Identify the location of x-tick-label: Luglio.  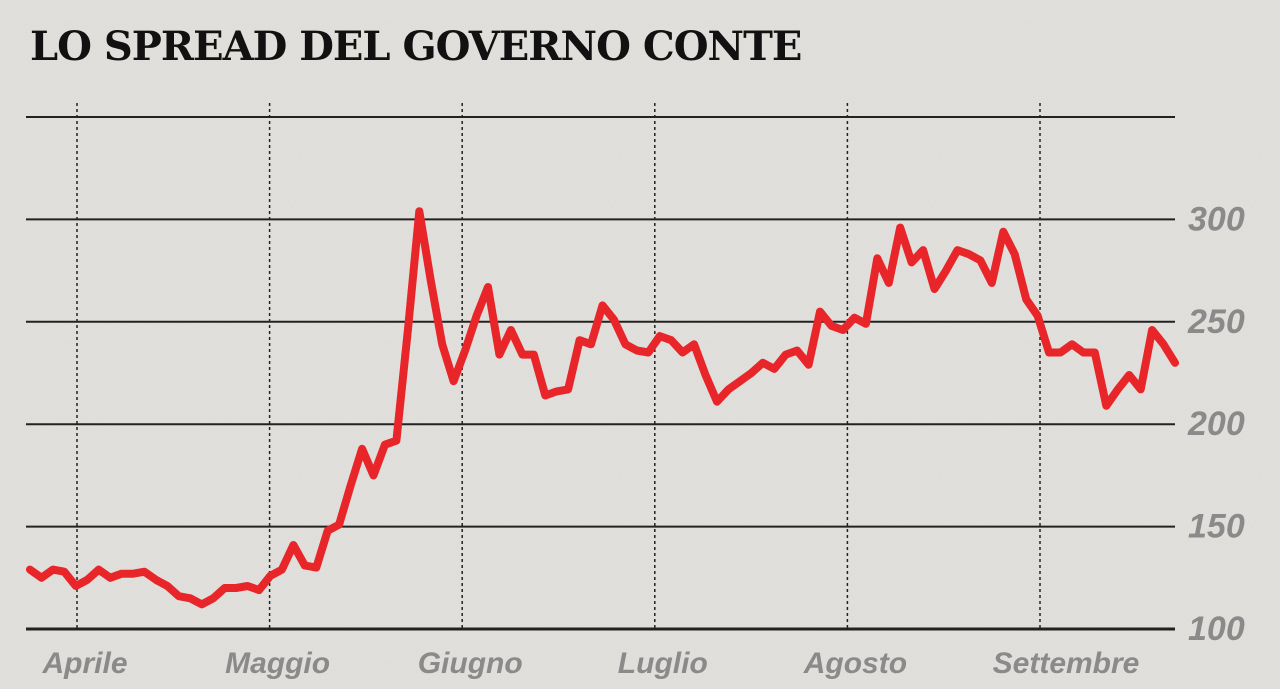
(663, 663).